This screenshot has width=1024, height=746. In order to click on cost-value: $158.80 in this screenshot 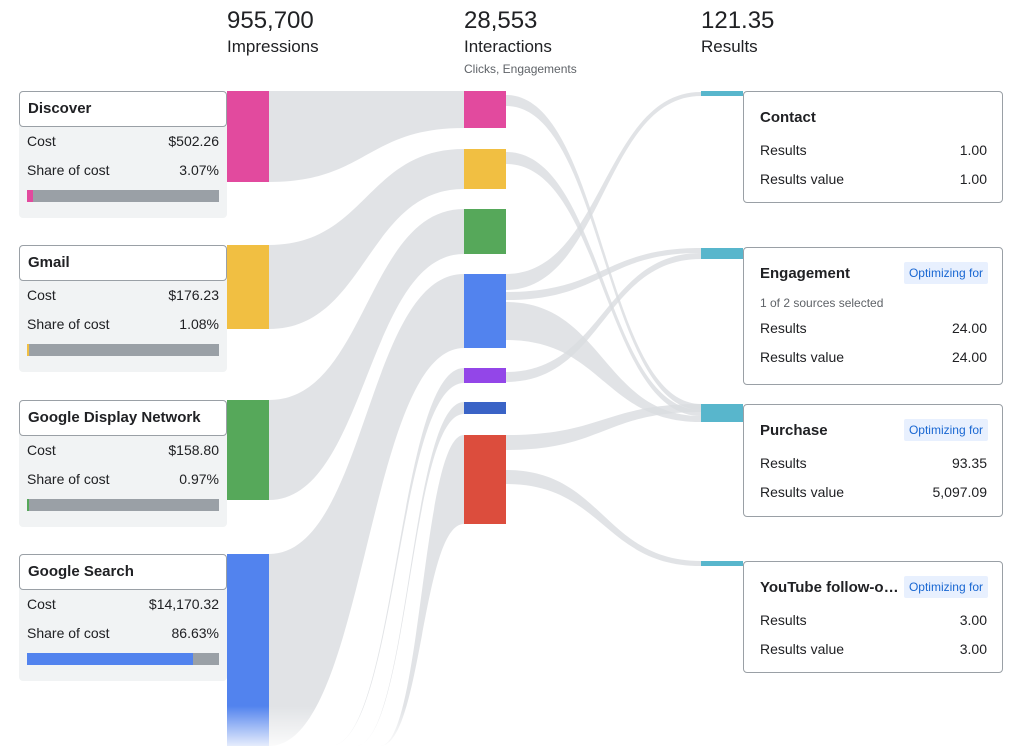, I will do `click(193, 450)`.